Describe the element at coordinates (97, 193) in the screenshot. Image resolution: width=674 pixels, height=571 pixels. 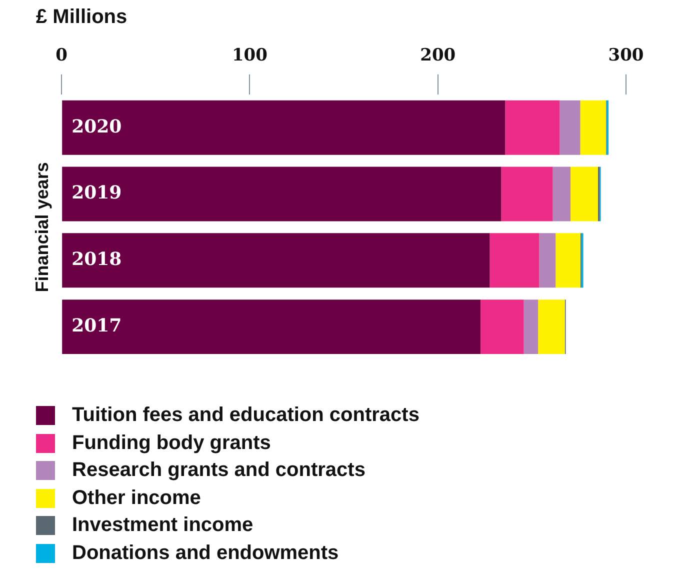
I see `y-tick-label: 2019` at that location.